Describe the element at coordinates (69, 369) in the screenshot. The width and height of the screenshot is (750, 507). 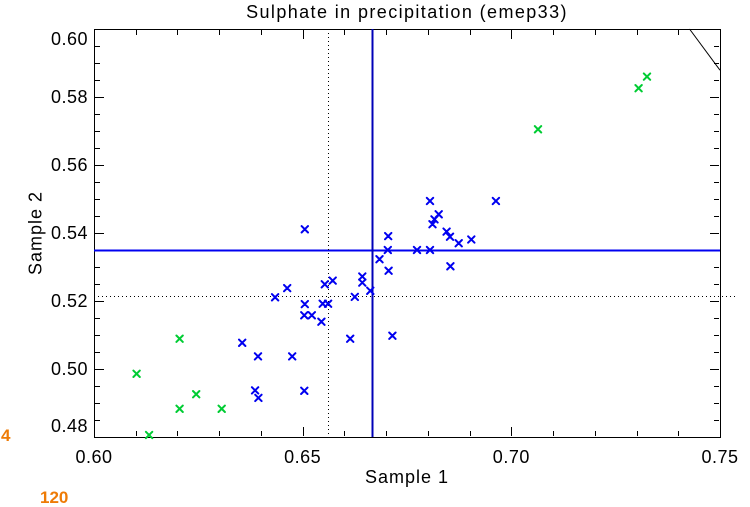
I see `y-tick-label: 0.50` at that location.